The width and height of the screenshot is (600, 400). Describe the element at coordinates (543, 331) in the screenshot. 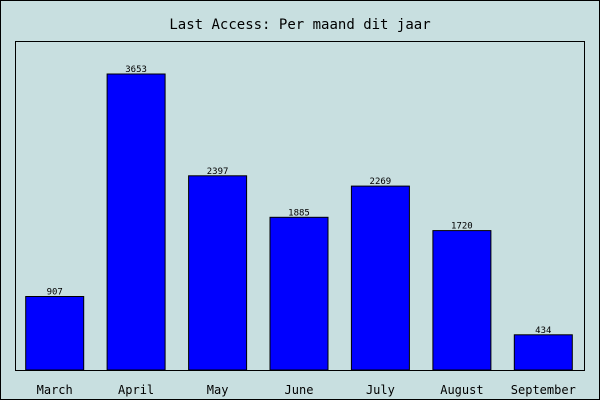

I see `data-label-september: 434` at that location.